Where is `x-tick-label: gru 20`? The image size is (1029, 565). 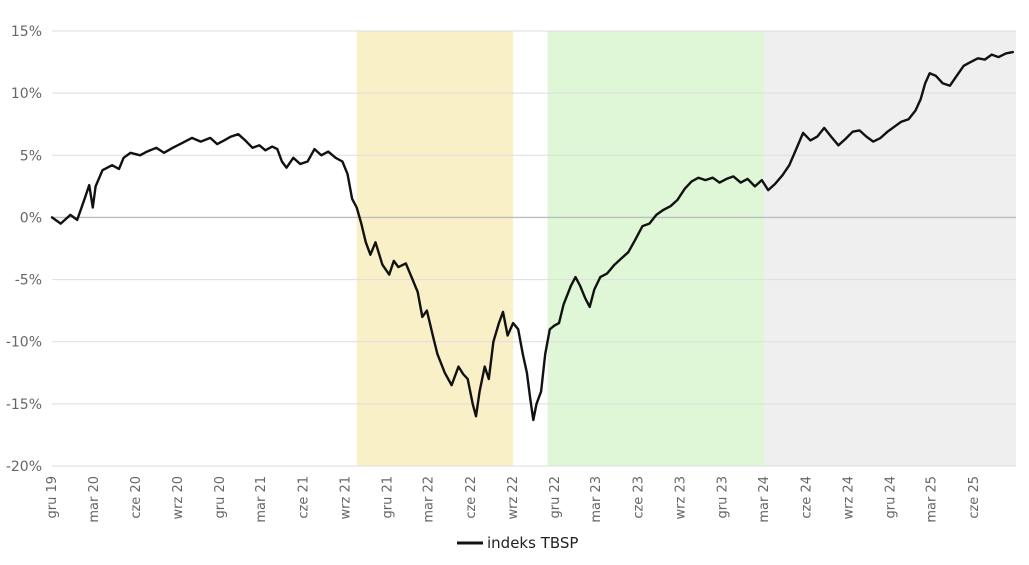
x-tick-label: gru 20 is located at coordinates (220, 497).